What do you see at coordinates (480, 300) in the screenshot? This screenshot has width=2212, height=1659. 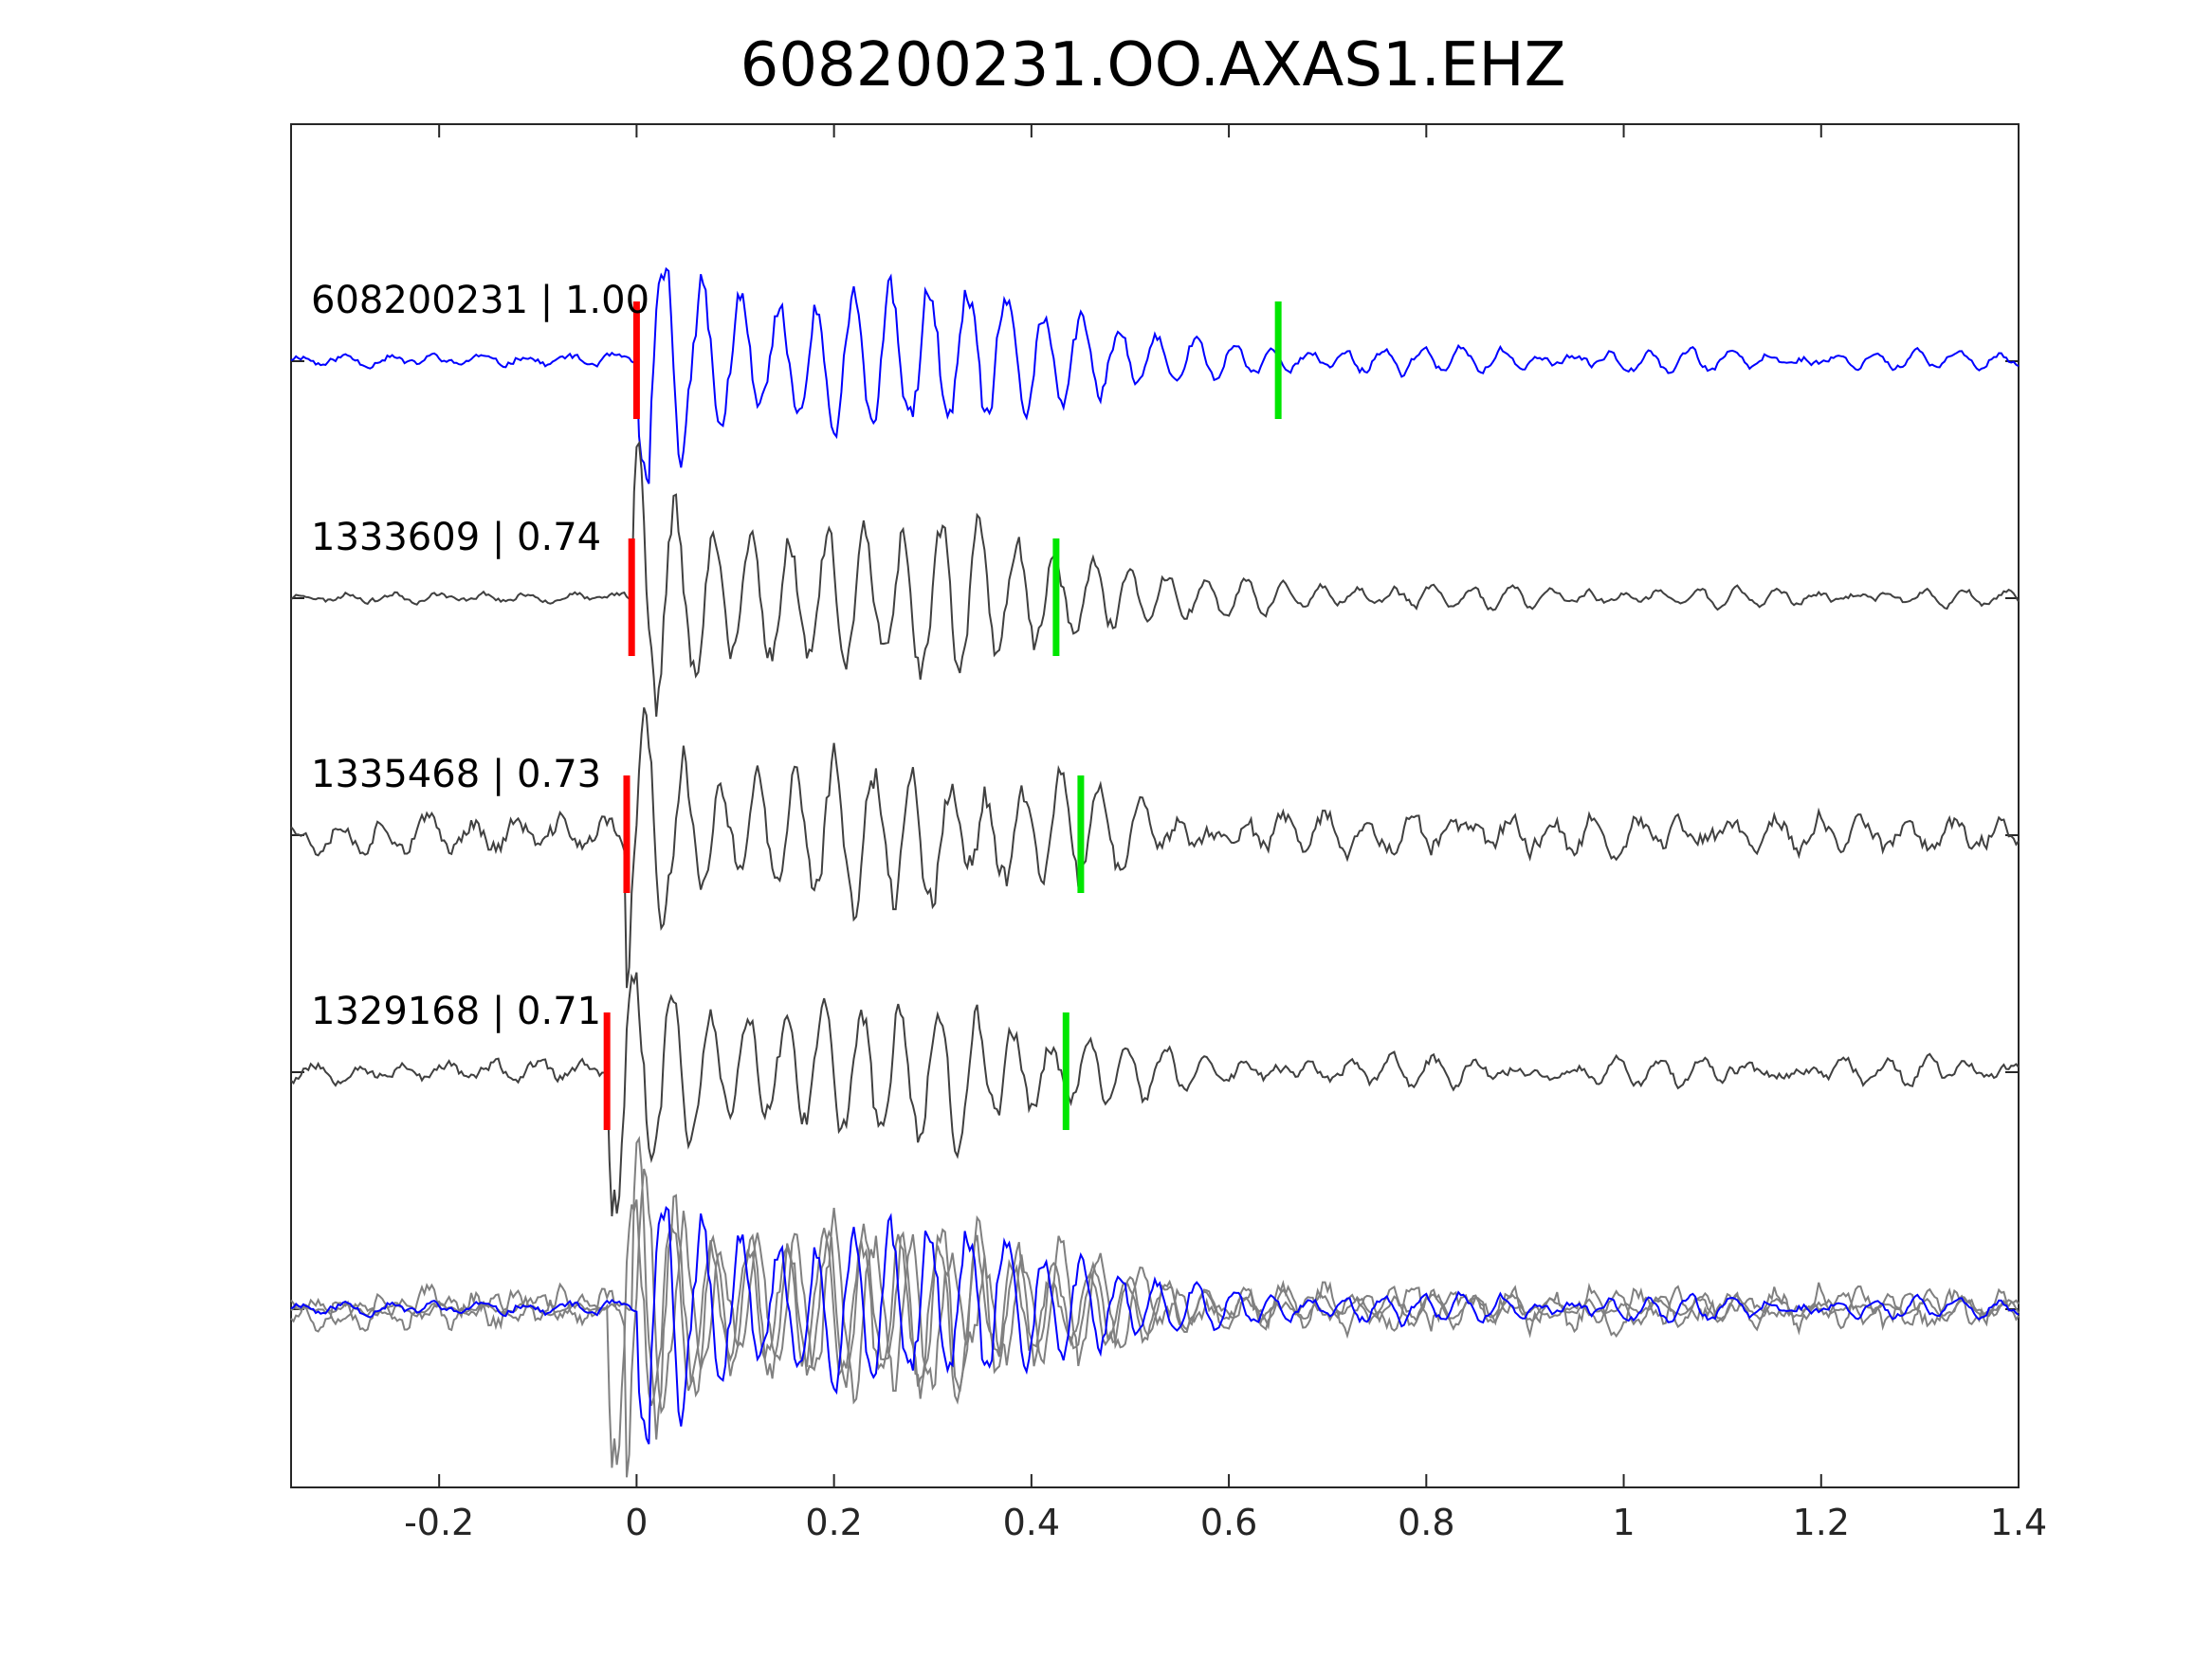 I see `trace-label-1: 608200231 | 1.00` at bounding box center [480, 300].